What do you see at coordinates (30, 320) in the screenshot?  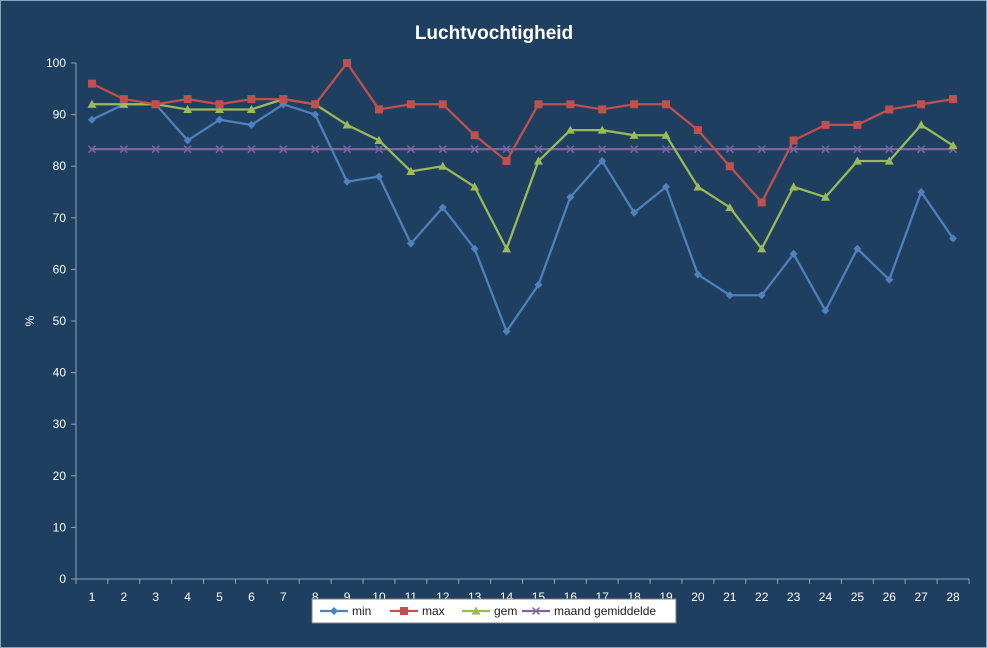 I see `y-axis-label: %` at bounding box center [30, 320].